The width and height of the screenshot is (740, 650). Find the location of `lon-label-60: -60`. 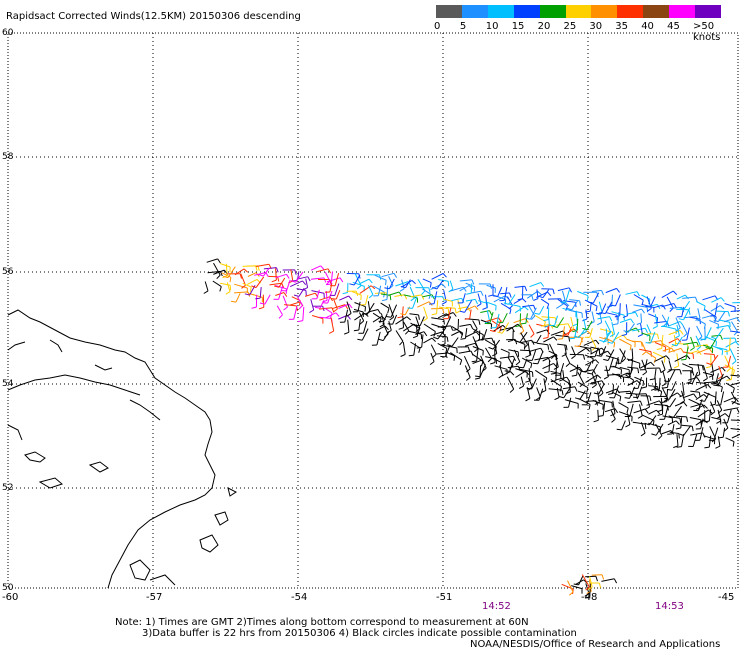

lon-label-60: -60 is located at coordinates (10, 597).